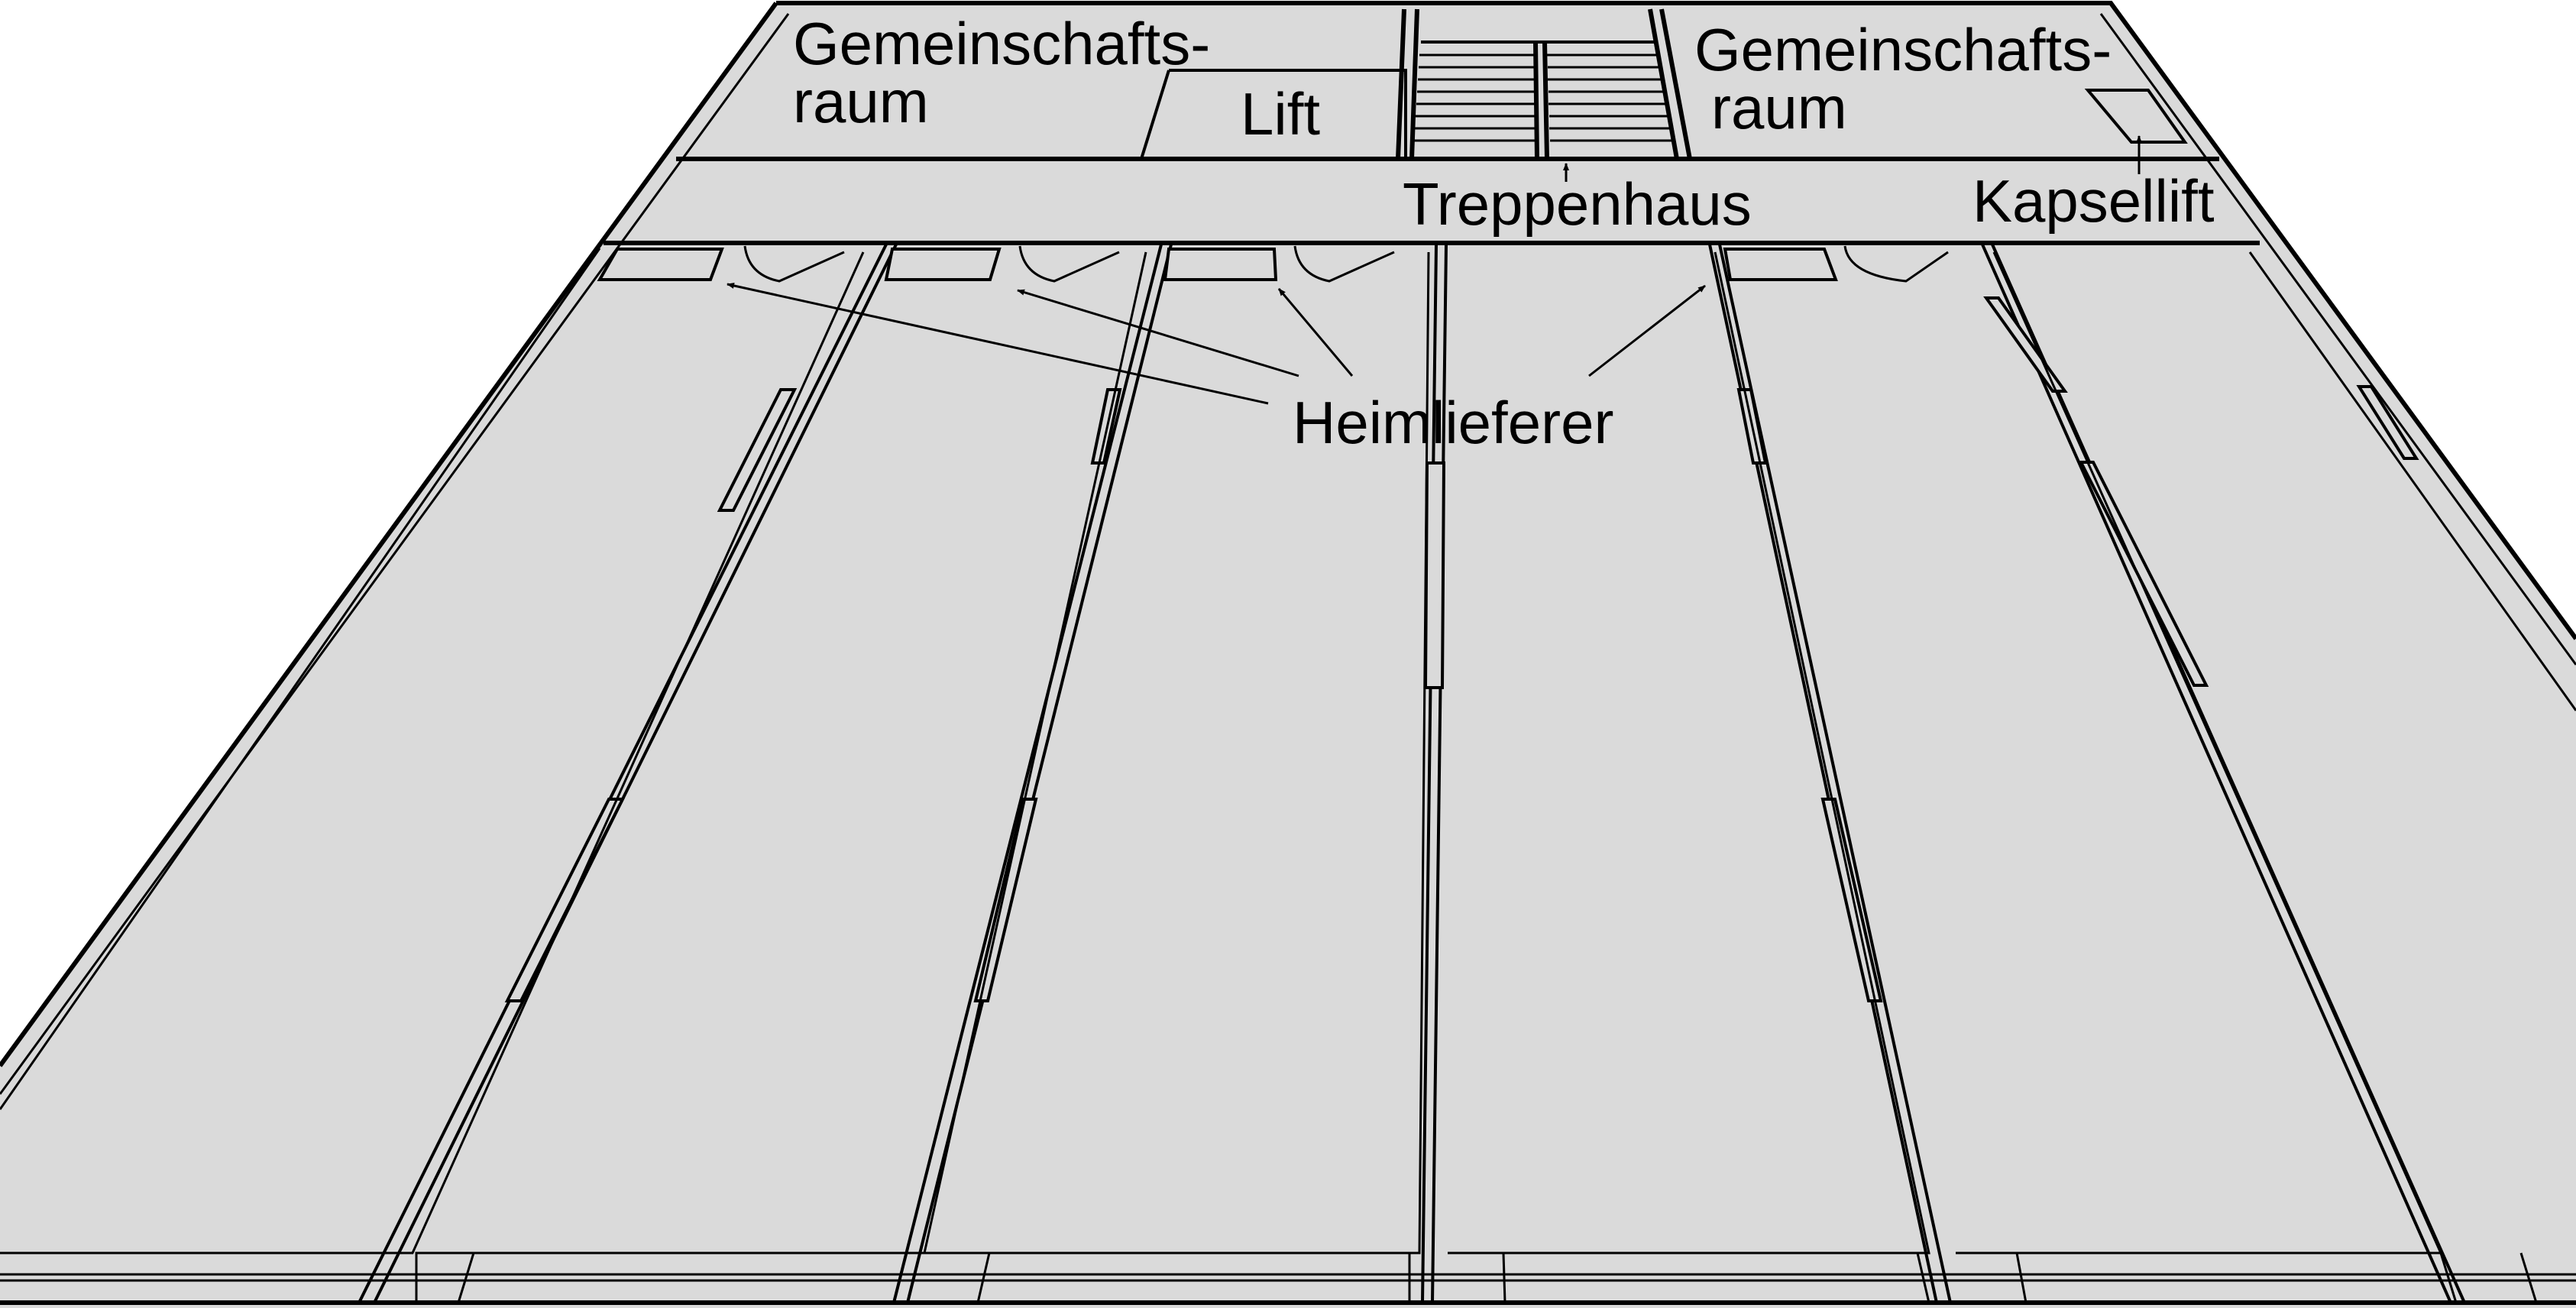 The height and width of the screenshot is (1308, 2576). I want to click on door-swings, so click(1346, 264).